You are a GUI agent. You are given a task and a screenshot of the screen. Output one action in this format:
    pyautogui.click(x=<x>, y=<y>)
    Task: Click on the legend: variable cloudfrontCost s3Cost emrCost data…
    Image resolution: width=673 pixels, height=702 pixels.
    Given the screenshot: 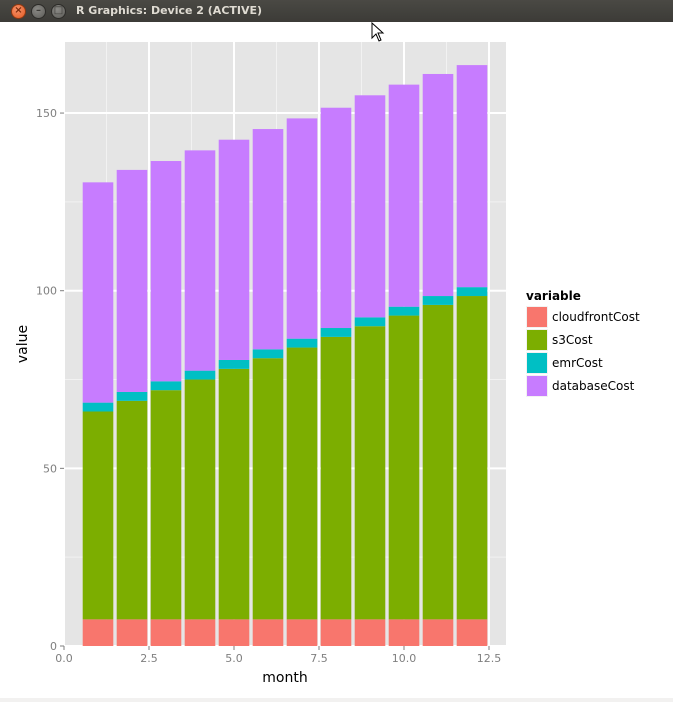 What is the action you would take?
    pyautogui.click(x=583, y=343)
    